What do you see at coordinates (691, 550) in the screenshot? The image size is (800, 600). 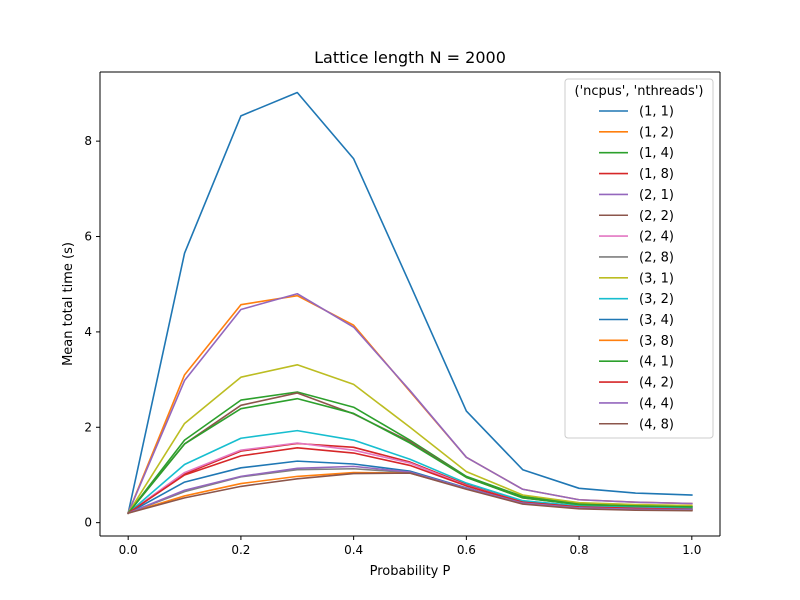 I see `x-tick-label: 1.0` at bounding box center [691, 550].